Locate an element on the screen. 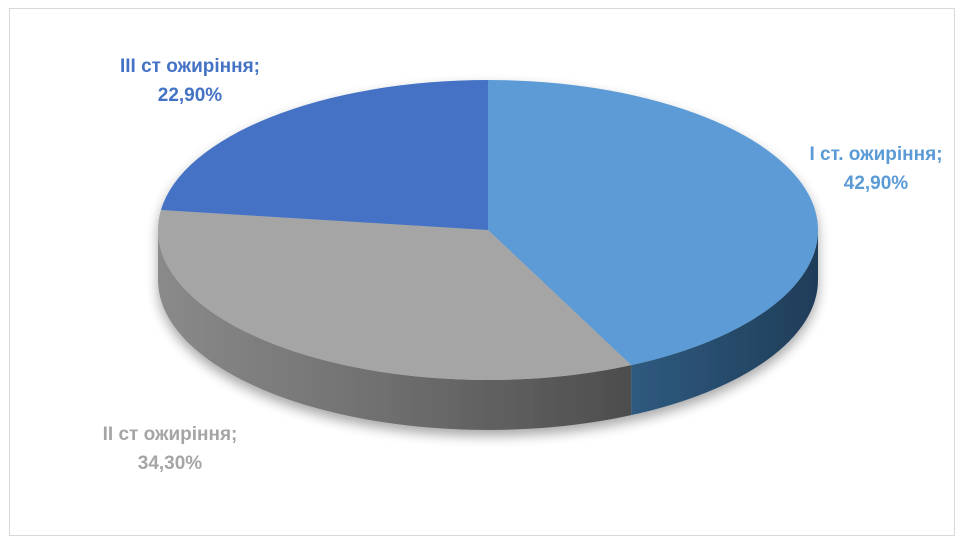 Image resolution: width=960 pixels, height=541 pixels. data-label-value: 42,90% is located at coordinates (876, 183).